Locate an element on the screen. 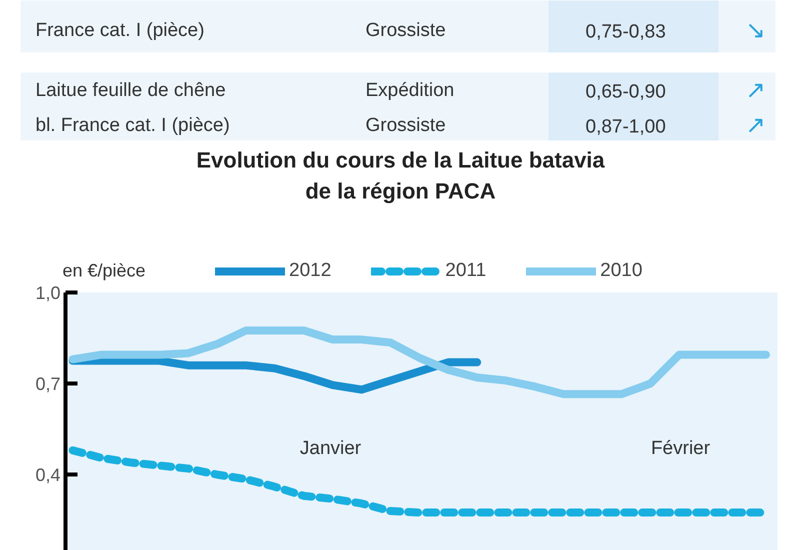  y-tick-label: 1,0 is located at coordinates (48, 293).